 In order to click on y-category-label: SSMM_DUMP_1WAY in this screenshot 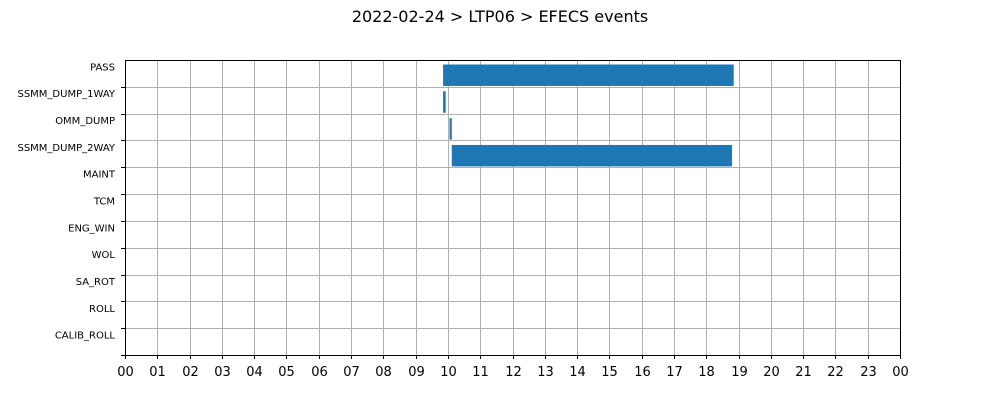, I will do `click(66, 94)`.